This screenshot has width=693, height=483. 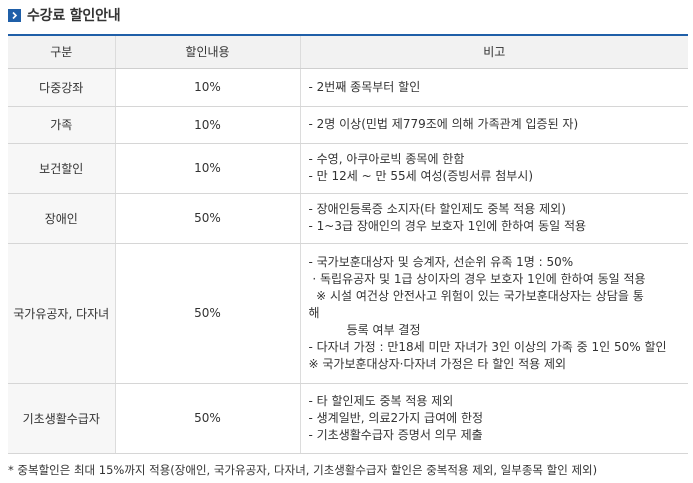 I want to click on row-category: 기초생활수급자, so click(x=62, y=418).